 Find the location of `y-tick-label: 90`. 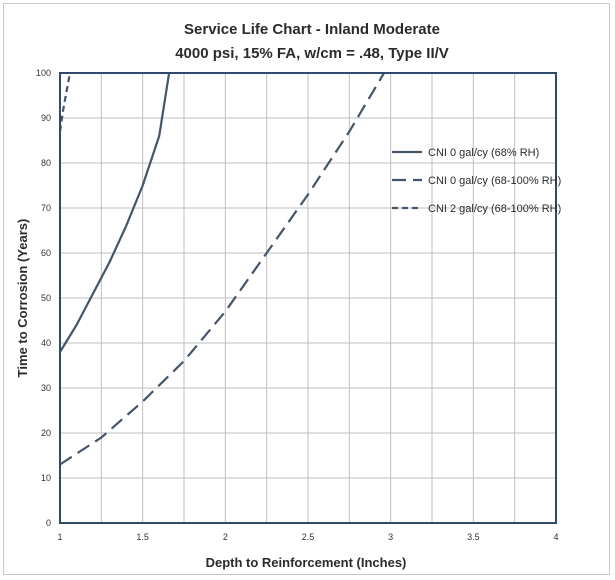

y-tick-label: 90 is located at coordinates (46, 118).